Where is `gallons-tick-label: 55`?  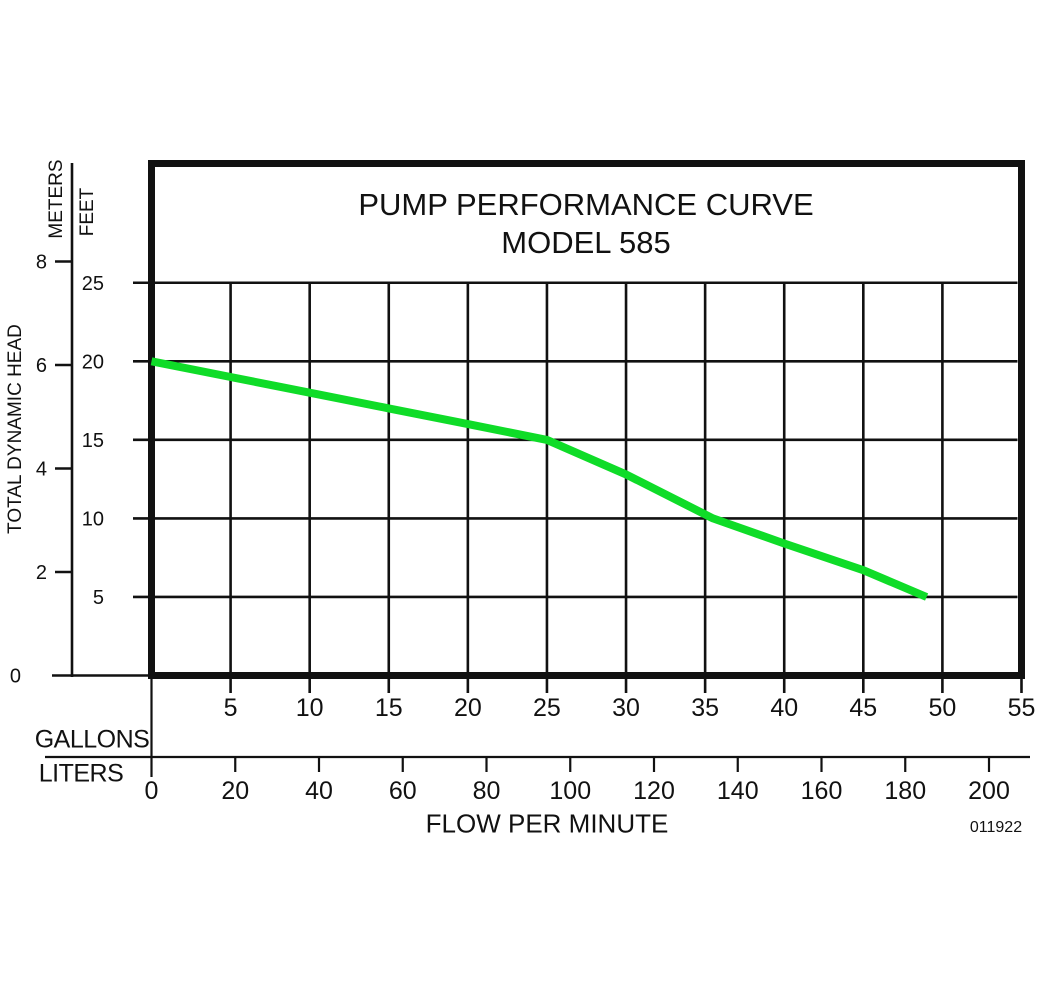 gallons-tick-label: 55 is located at coordinates (1022, 708).